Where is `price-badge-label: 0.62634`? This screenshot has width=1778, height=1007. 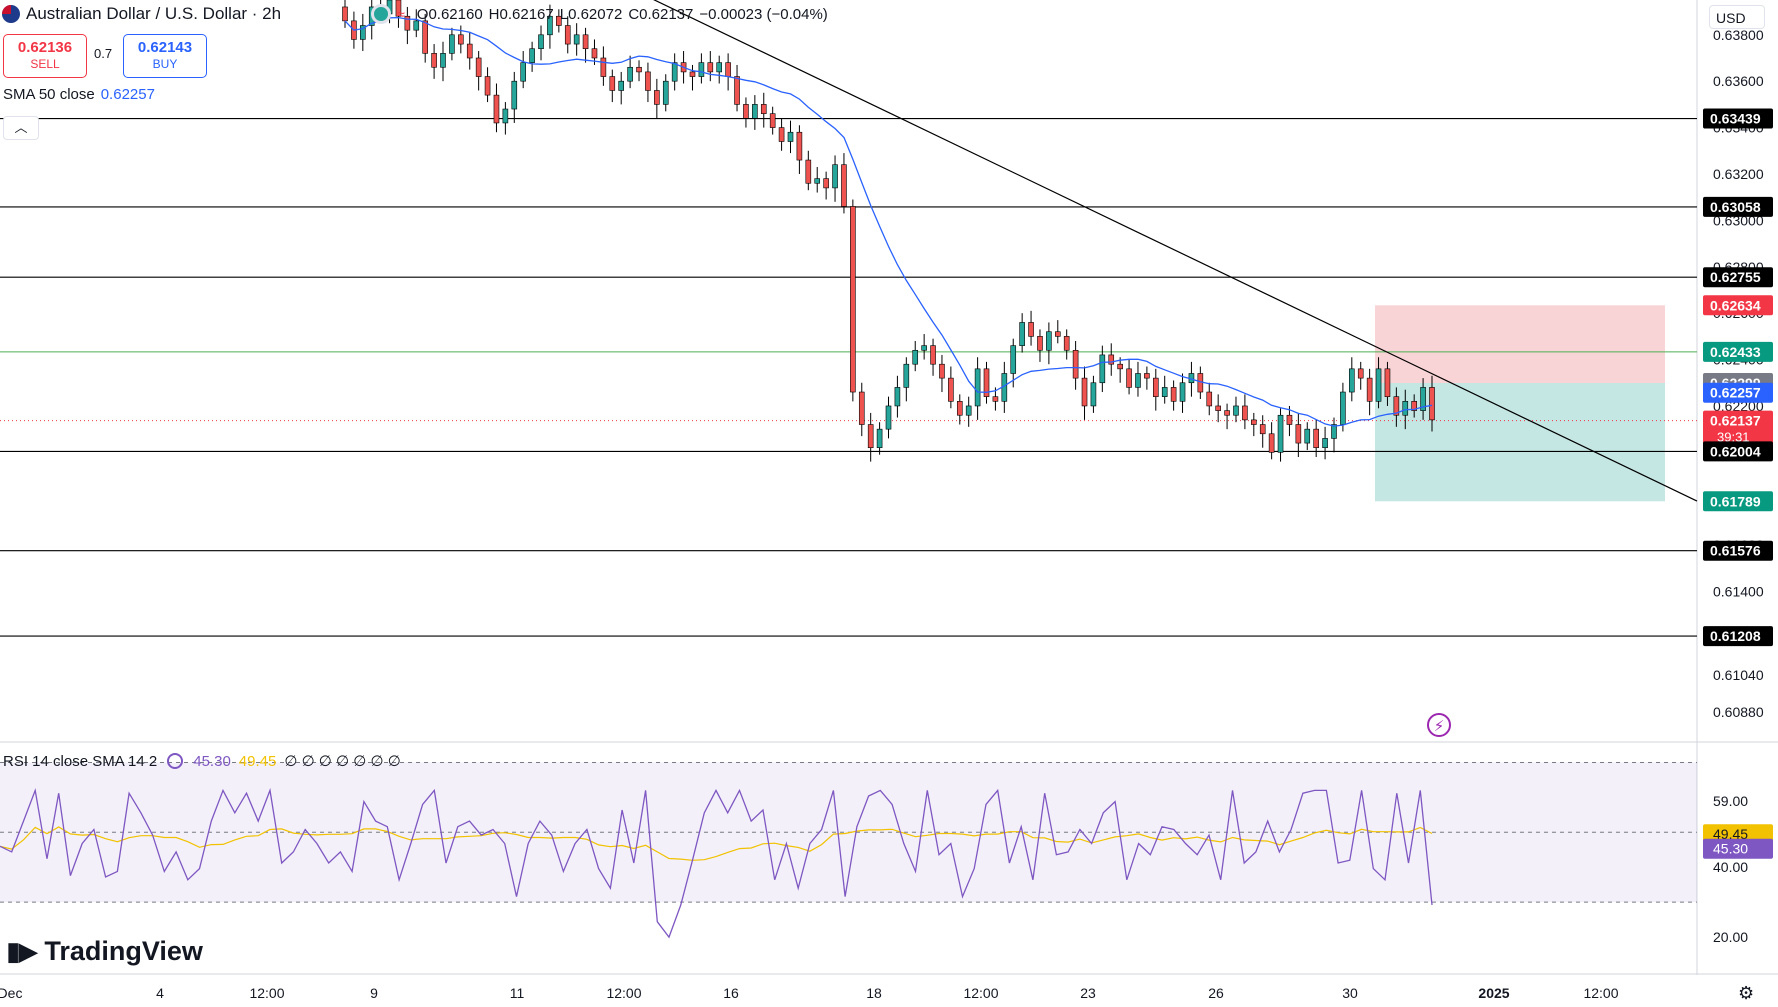
price-badge-label: 0.62634 is located at coordinates (1735, 305).